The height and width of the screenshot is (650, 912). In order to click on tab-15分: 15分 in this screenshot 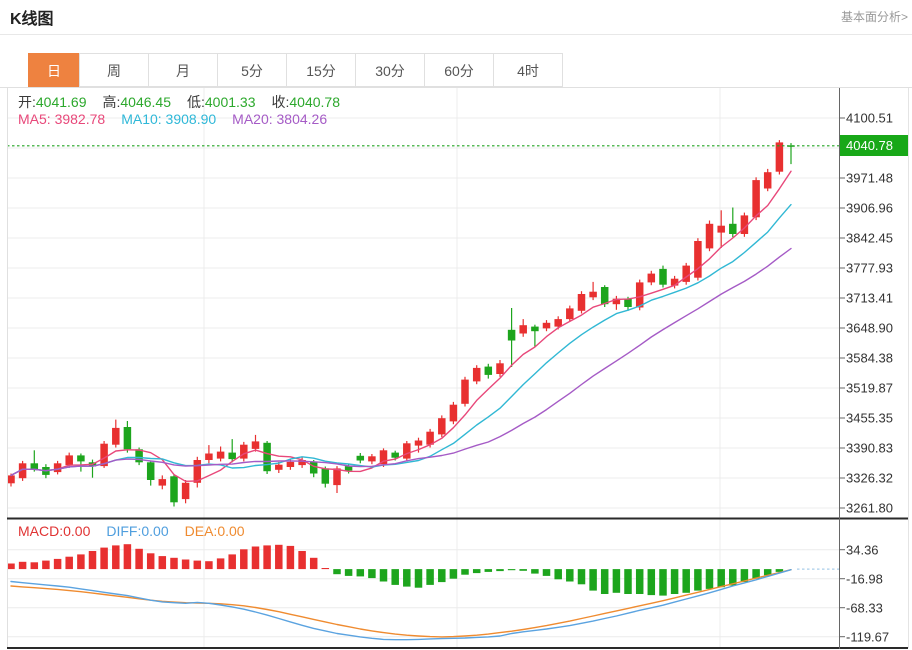, I will do `click(321, 70)`.